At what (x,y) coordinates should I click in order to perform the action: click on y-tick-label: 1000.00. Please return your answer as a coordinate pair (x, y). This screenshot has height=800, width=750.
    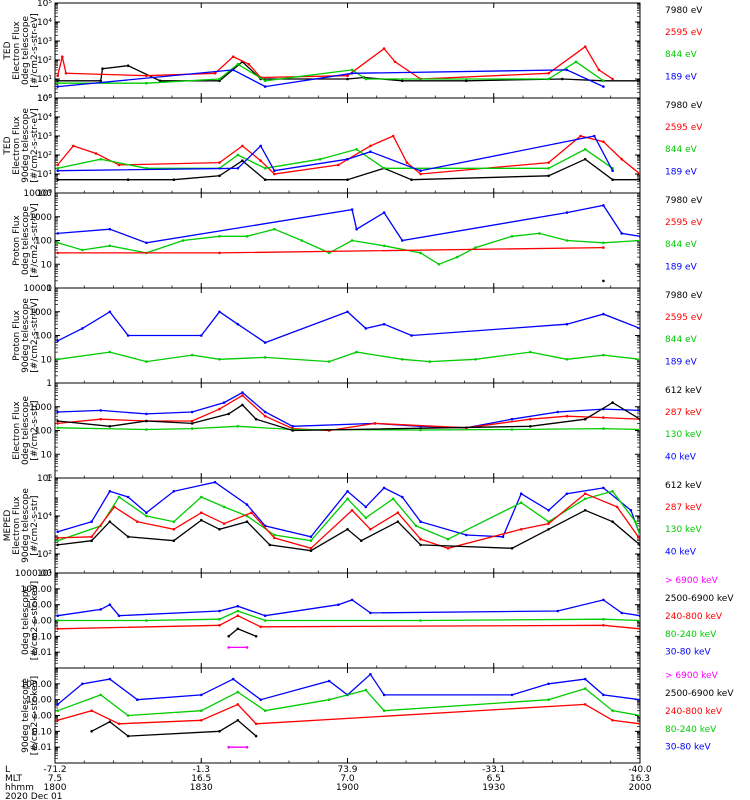
    Looking at the image, I should click on (33, 574).